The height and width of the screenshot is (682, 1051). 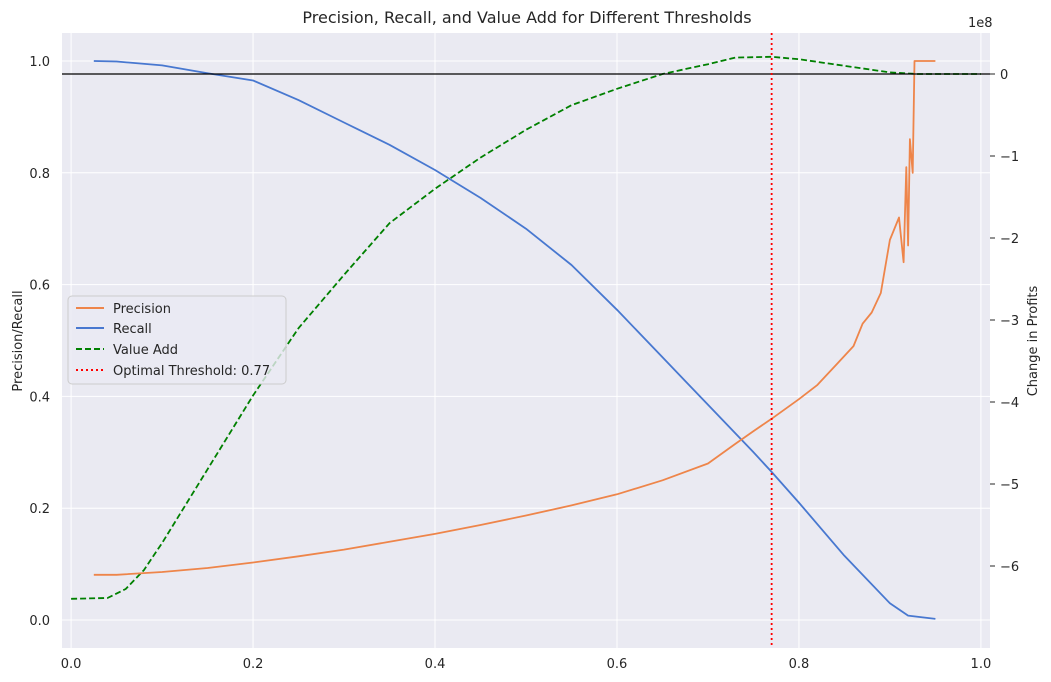 What do you see at coordinates (39, 62) in the screenshot?
I see `y-tick-label: 1.0` at bounding box center [39, 62].